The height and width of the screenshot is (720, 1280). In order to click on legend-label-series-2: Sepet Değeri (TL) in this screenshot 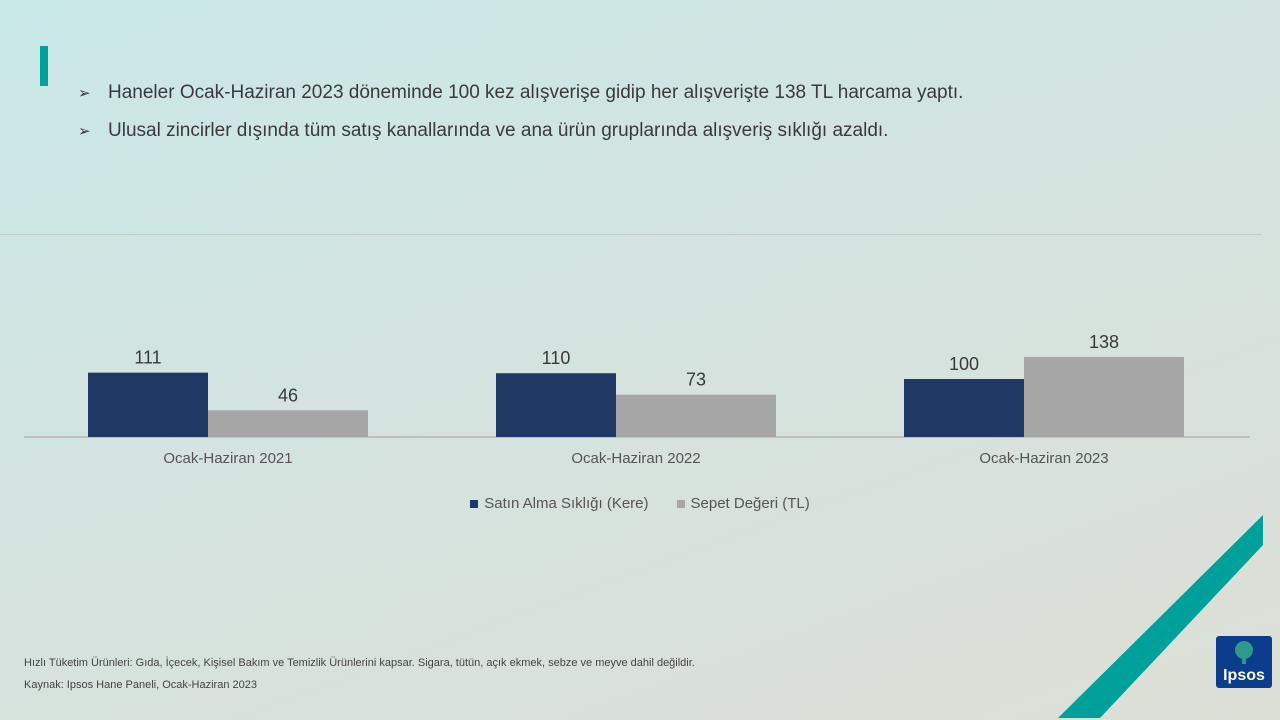, I will do `click(750, 503)`.